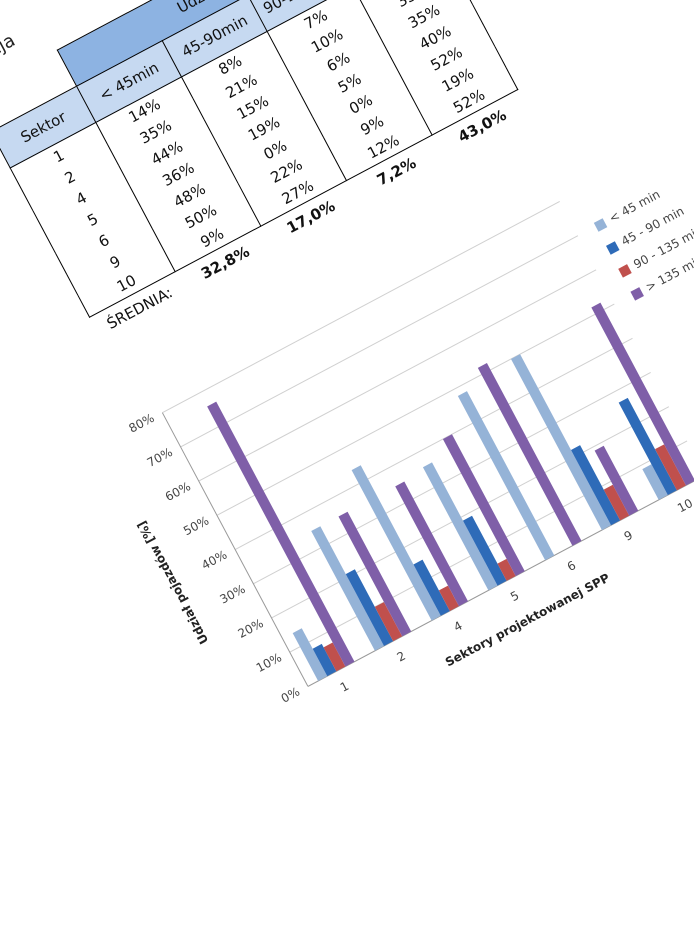 Image resolution: width=694 pixels, height=950 pixels. Describe the element at coordinates (196, 525) in the screenshot. I see `y-tick-label: 50%` at that location.